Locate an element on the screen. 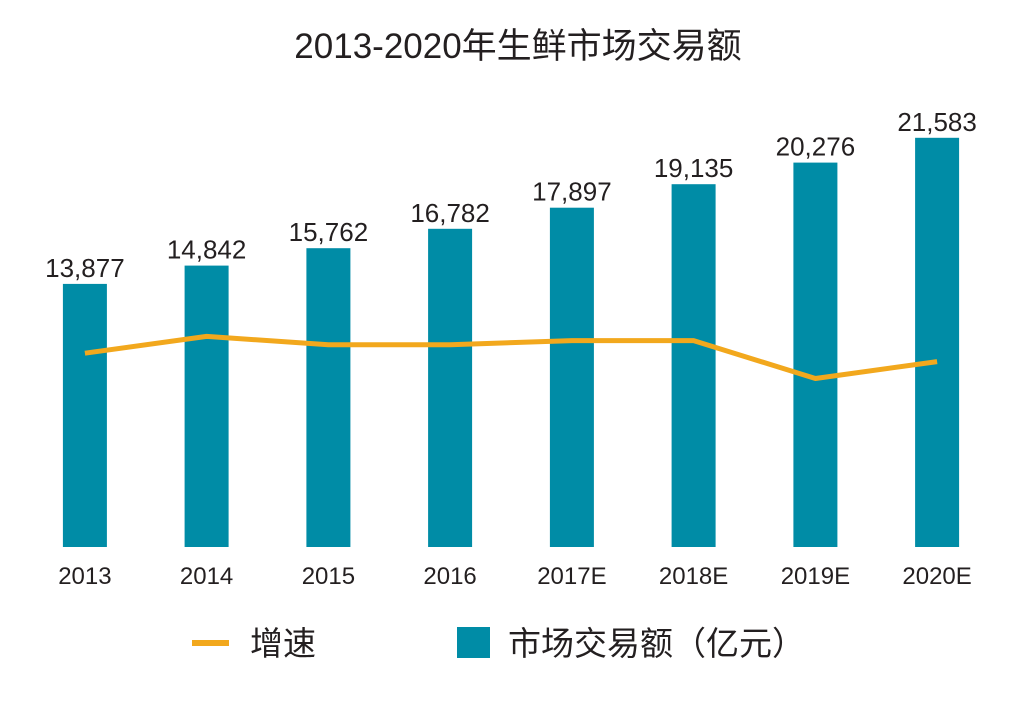  x-tick-label-2017e: 2017E is located at coordinates (571, 576).